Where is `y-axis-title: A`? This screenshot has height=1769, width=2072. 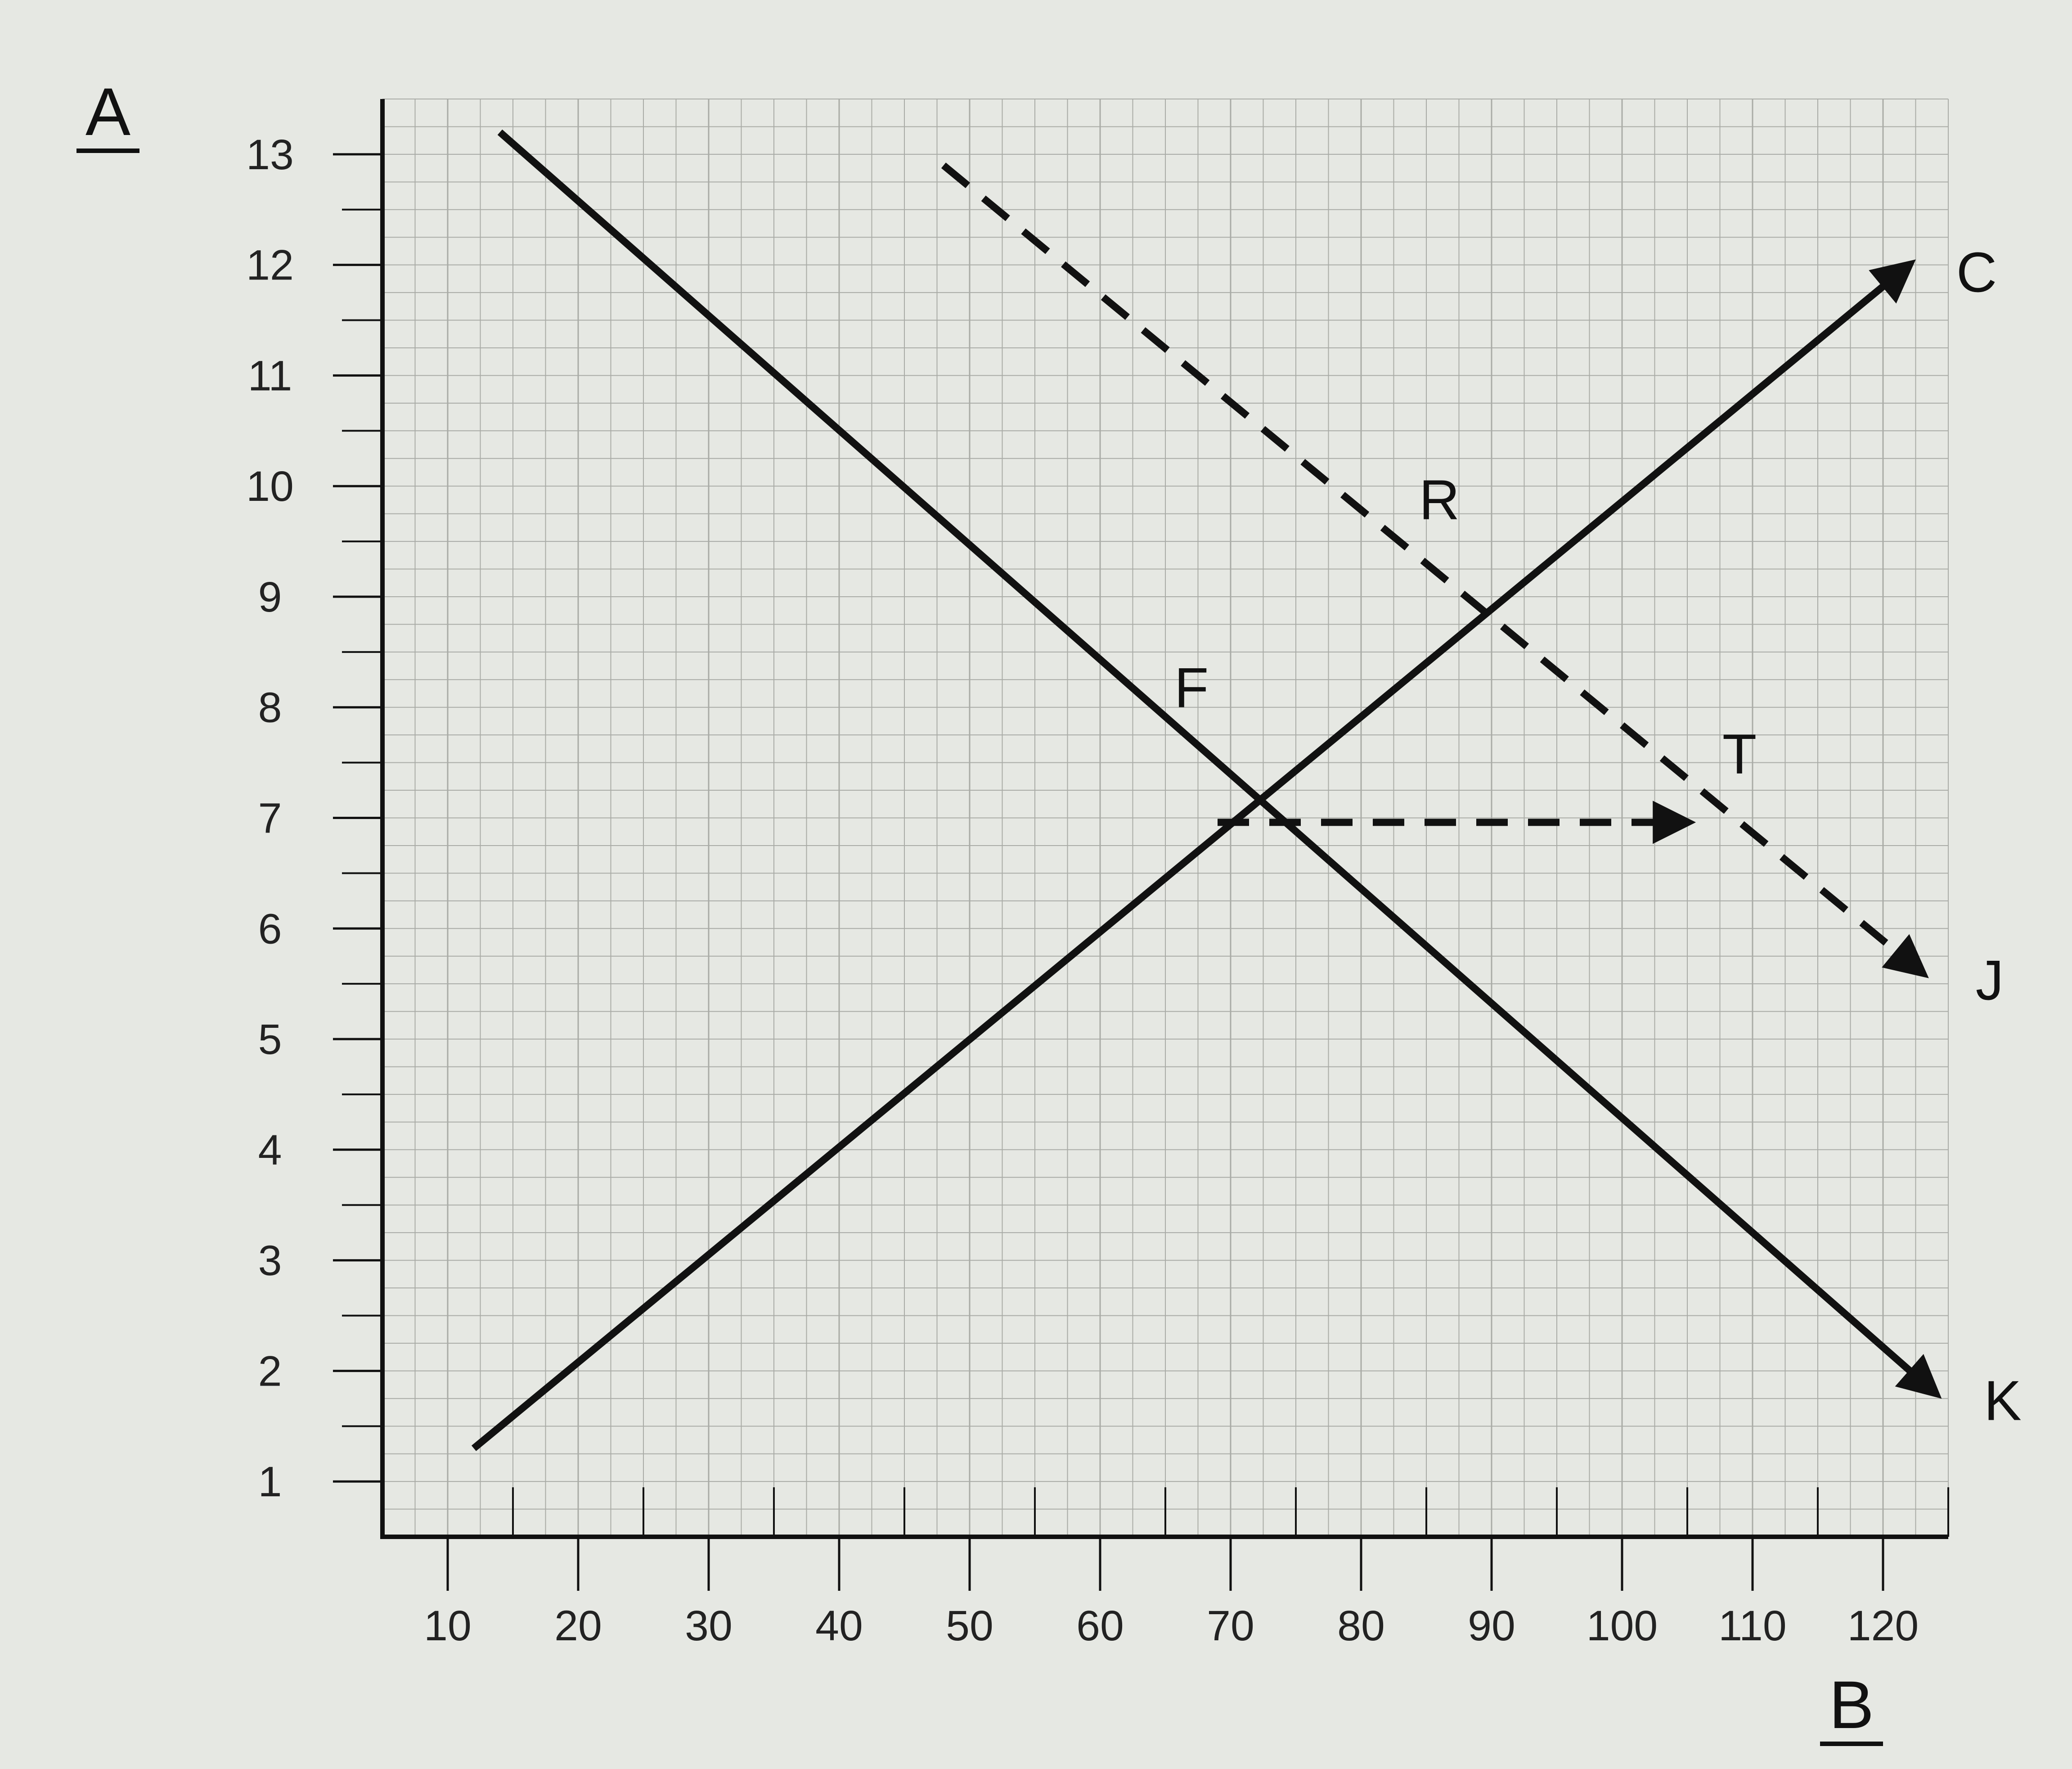 y-axis-title: A is located at coordinates (108, 112).